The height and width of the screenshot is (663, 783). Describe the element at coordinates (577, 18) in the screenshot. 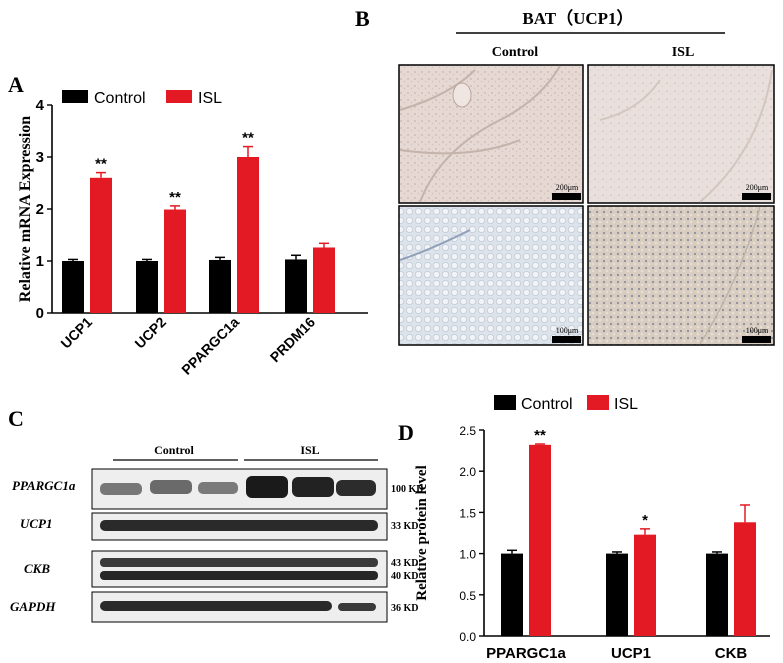

I see `panel-b-title: BAT（UCP1）` at that location.